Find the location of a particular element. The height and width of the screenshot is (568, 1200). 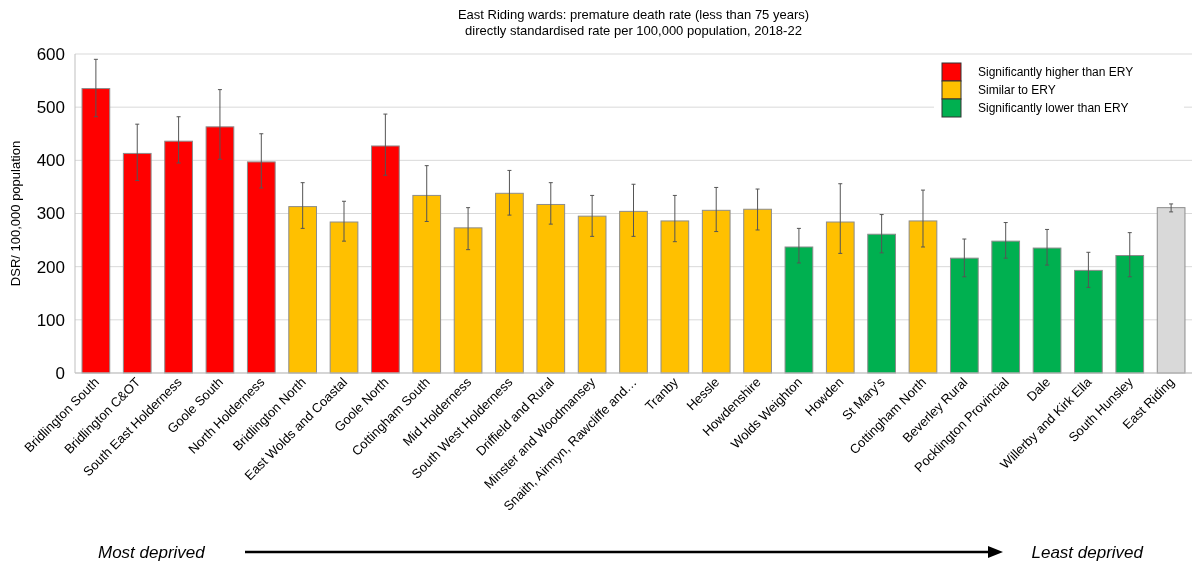

y-tick-label: 600 is located at coordinates (50, 54).